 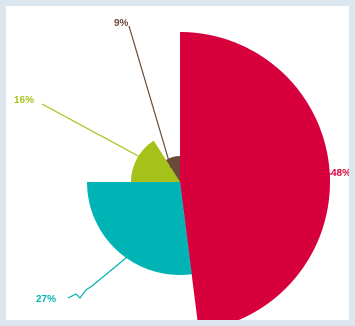 What do you see at coordinates (24, 100) in the screenshot?
I see `slice-label-16: 16%` at bounding box center [24, 100].